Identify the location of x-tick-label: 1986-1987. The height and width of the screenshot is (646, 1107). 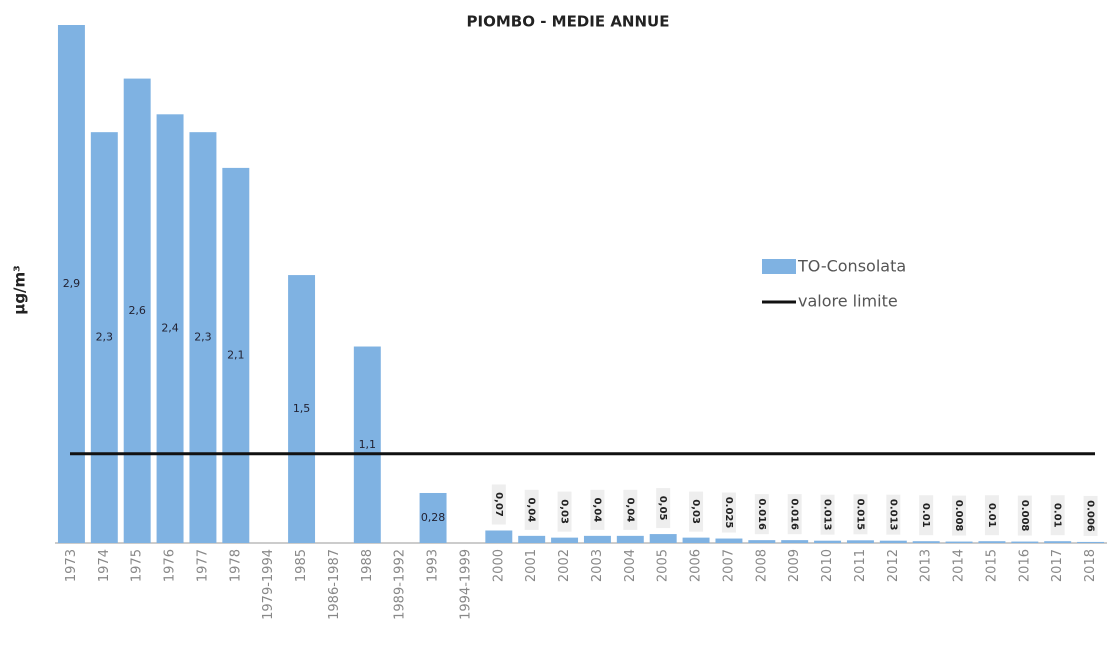
(334, 584).